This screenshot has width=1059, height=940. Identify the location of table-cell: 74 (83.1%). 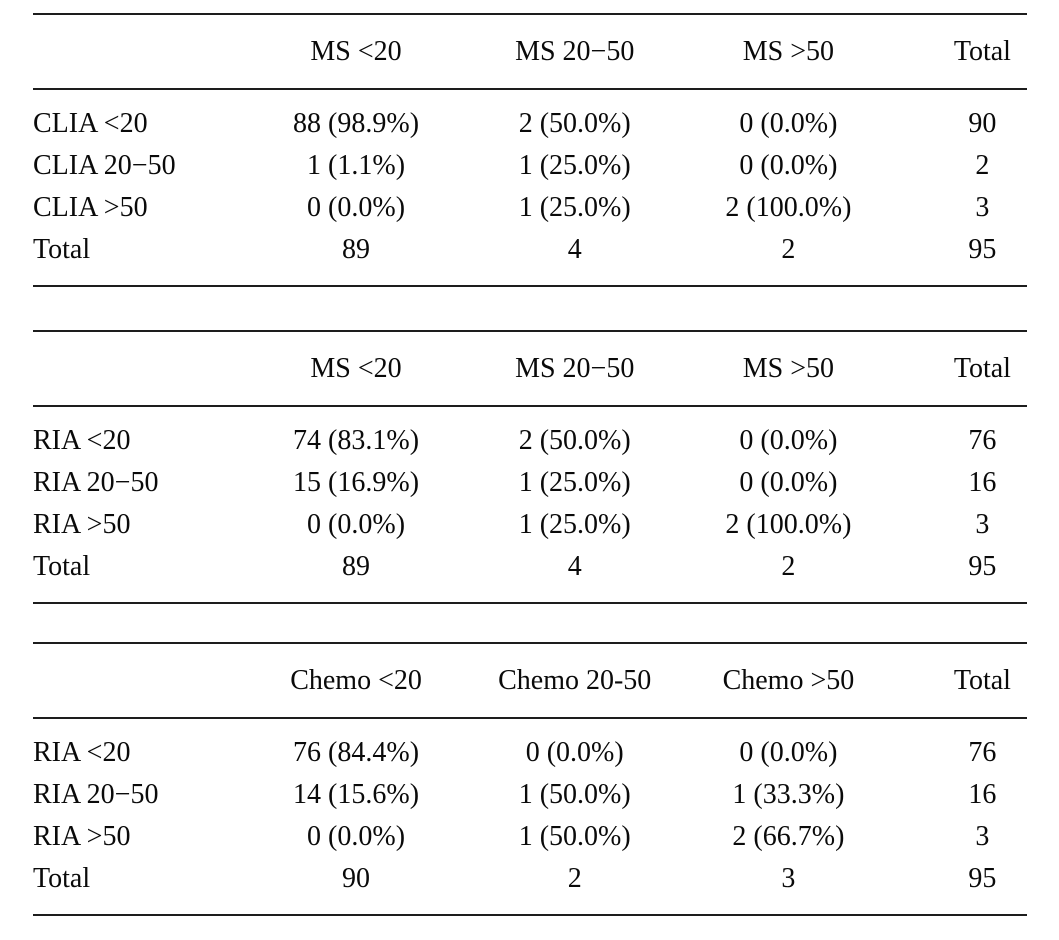
(356, 440).